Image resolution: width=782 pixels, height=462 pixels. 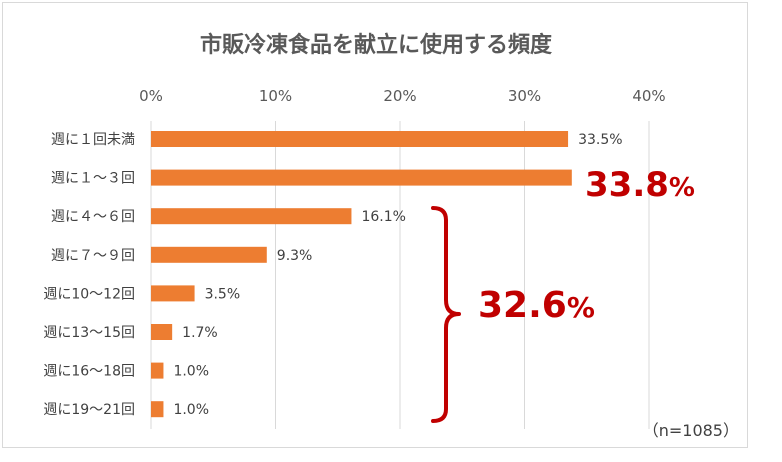 What do you see at coordinates (383, 217) in the screenshot?
I see `data-label: 16.1%` at bounding box center [383, 217].